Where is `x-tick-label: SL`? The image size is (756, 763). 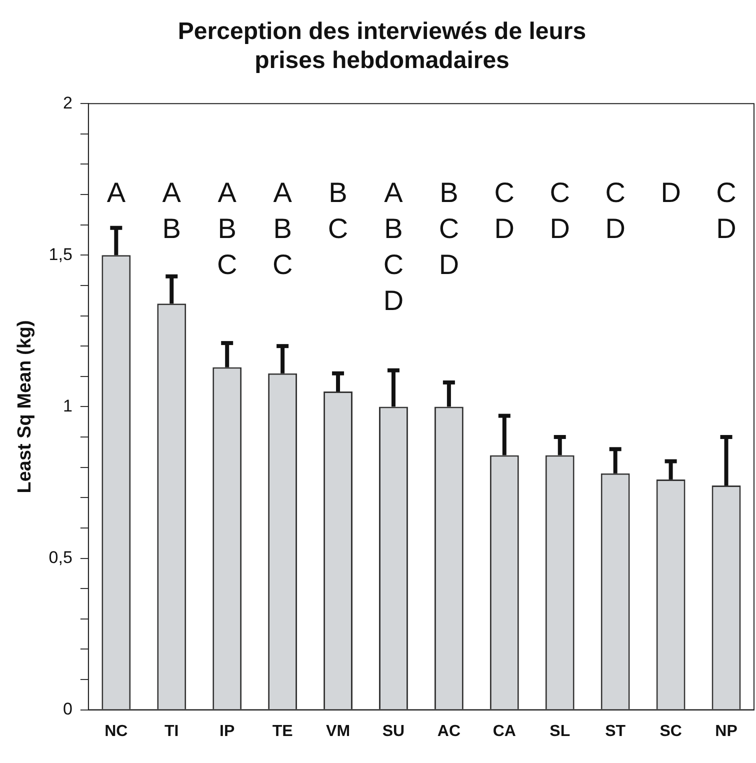
x-tick-label: SL is located at coordinates (560, 731).